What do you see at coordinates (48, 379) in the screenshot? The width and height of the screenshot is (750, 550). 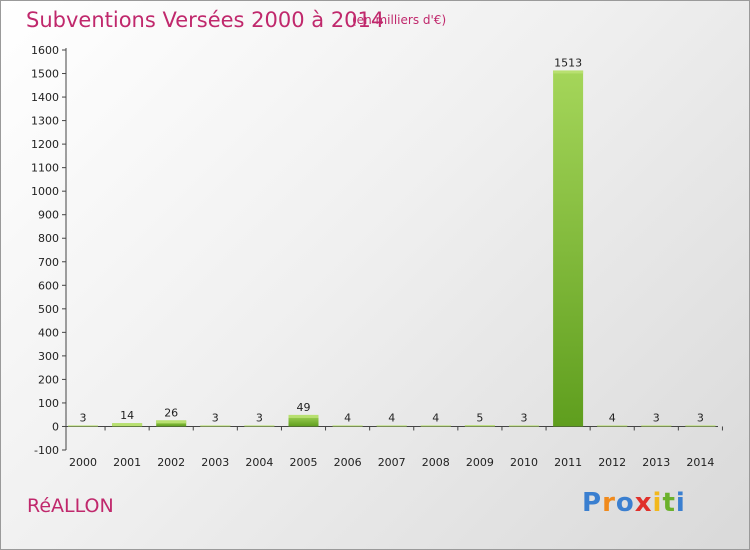 I see `y-tick-label: 200` at bounding box center [48, 379].